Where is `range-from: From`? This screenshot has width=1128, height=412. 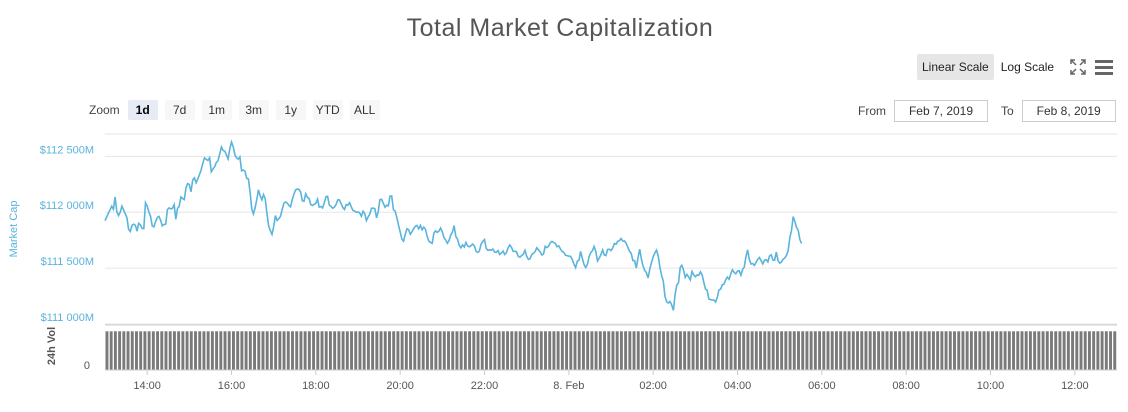 range-from: From is located at coordinates (923, 111).